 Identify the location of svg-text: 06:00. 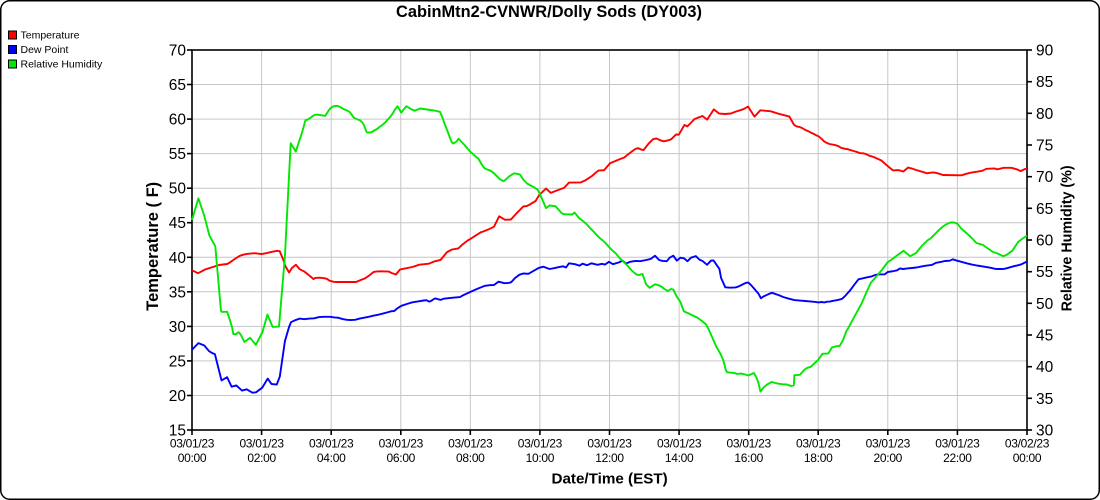
(401, 458).